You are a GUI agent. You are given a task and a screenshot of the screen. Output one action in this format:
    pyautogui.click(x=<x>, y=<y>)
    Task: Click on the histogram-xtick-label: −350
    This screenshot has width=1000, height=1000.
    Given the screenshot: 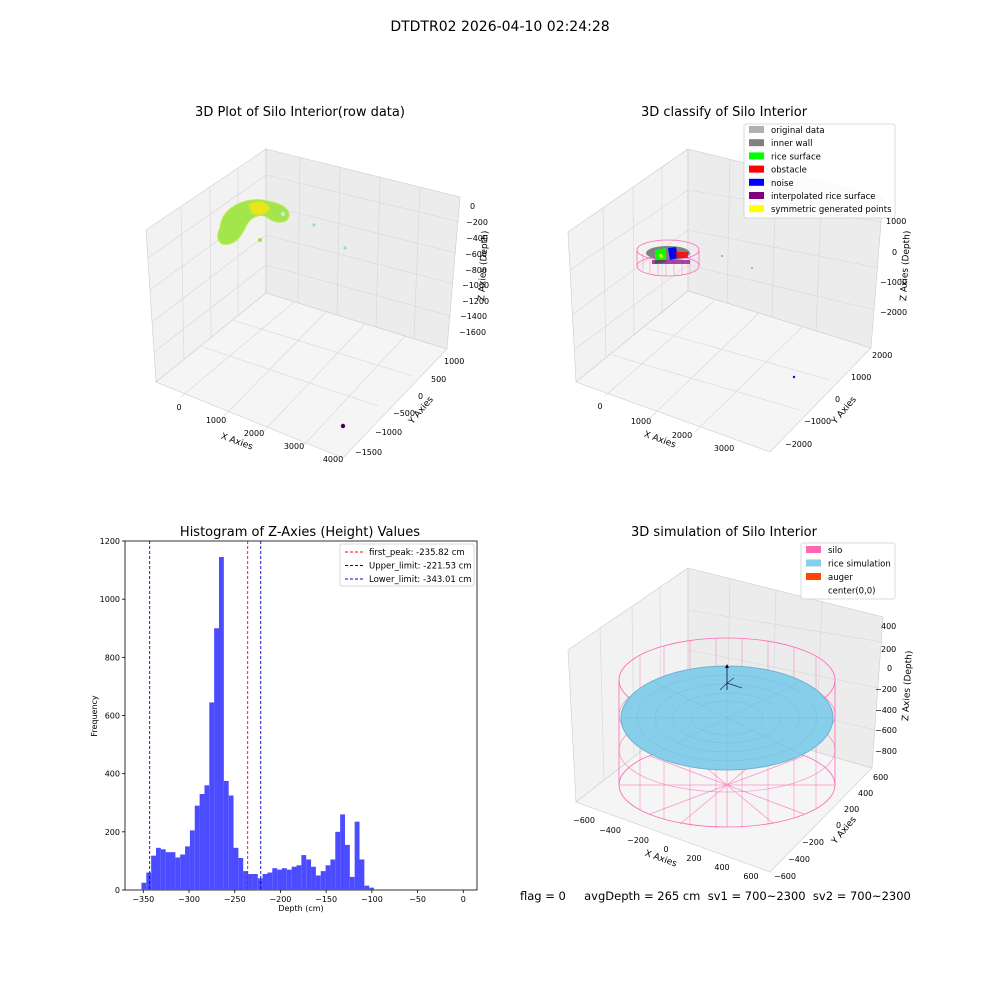 What is the action you would take?
    pyautogui.click(x=143, y=899)
    